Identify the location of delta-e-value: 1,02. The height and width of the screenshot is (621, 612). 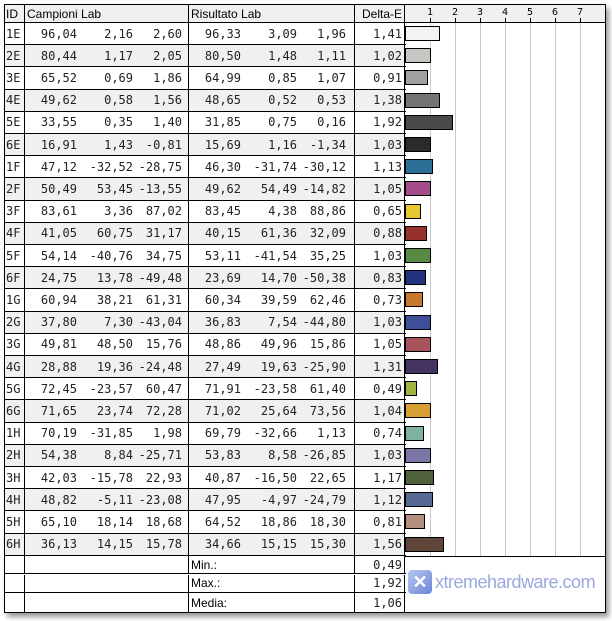
(380, 56).